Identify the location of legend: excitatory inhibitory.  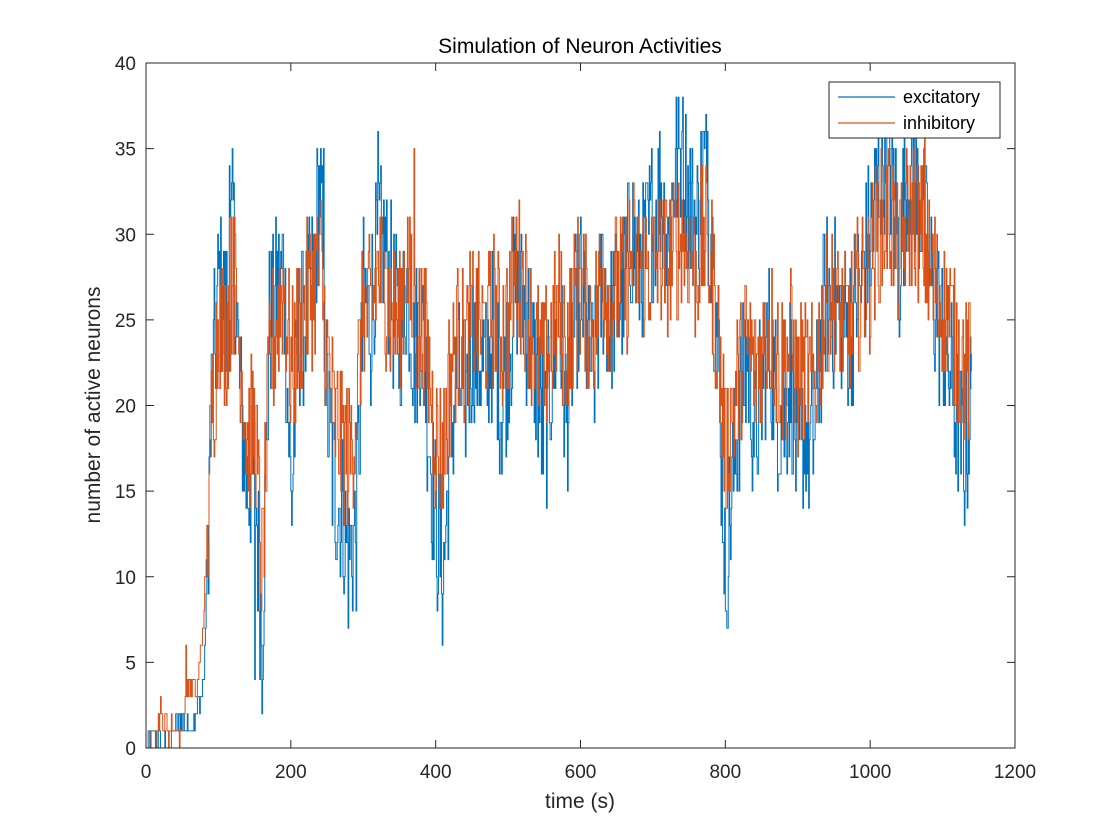
(914, 110).